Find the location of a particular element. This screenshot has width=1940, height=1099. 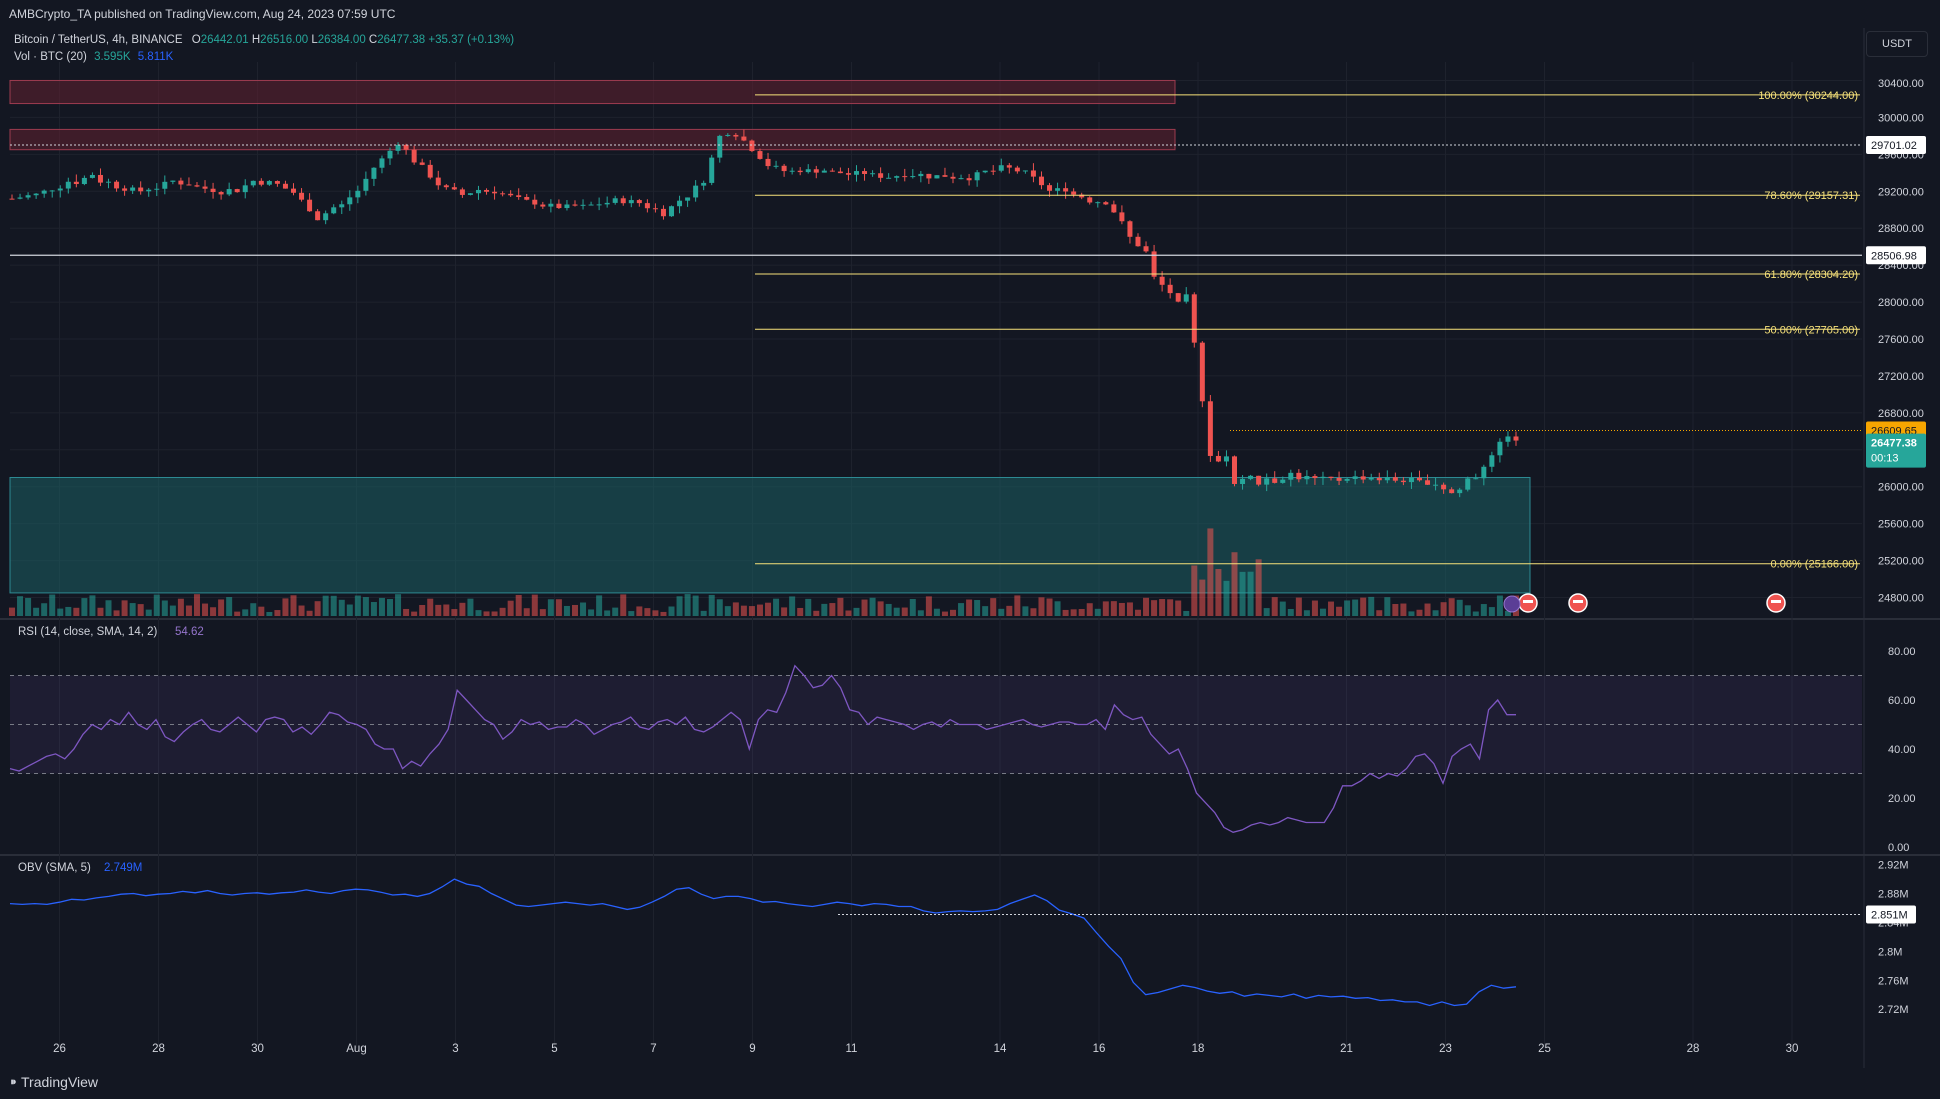

ohlc-change: +35.37 (+0.13%) is located at coordinates (471, 40).